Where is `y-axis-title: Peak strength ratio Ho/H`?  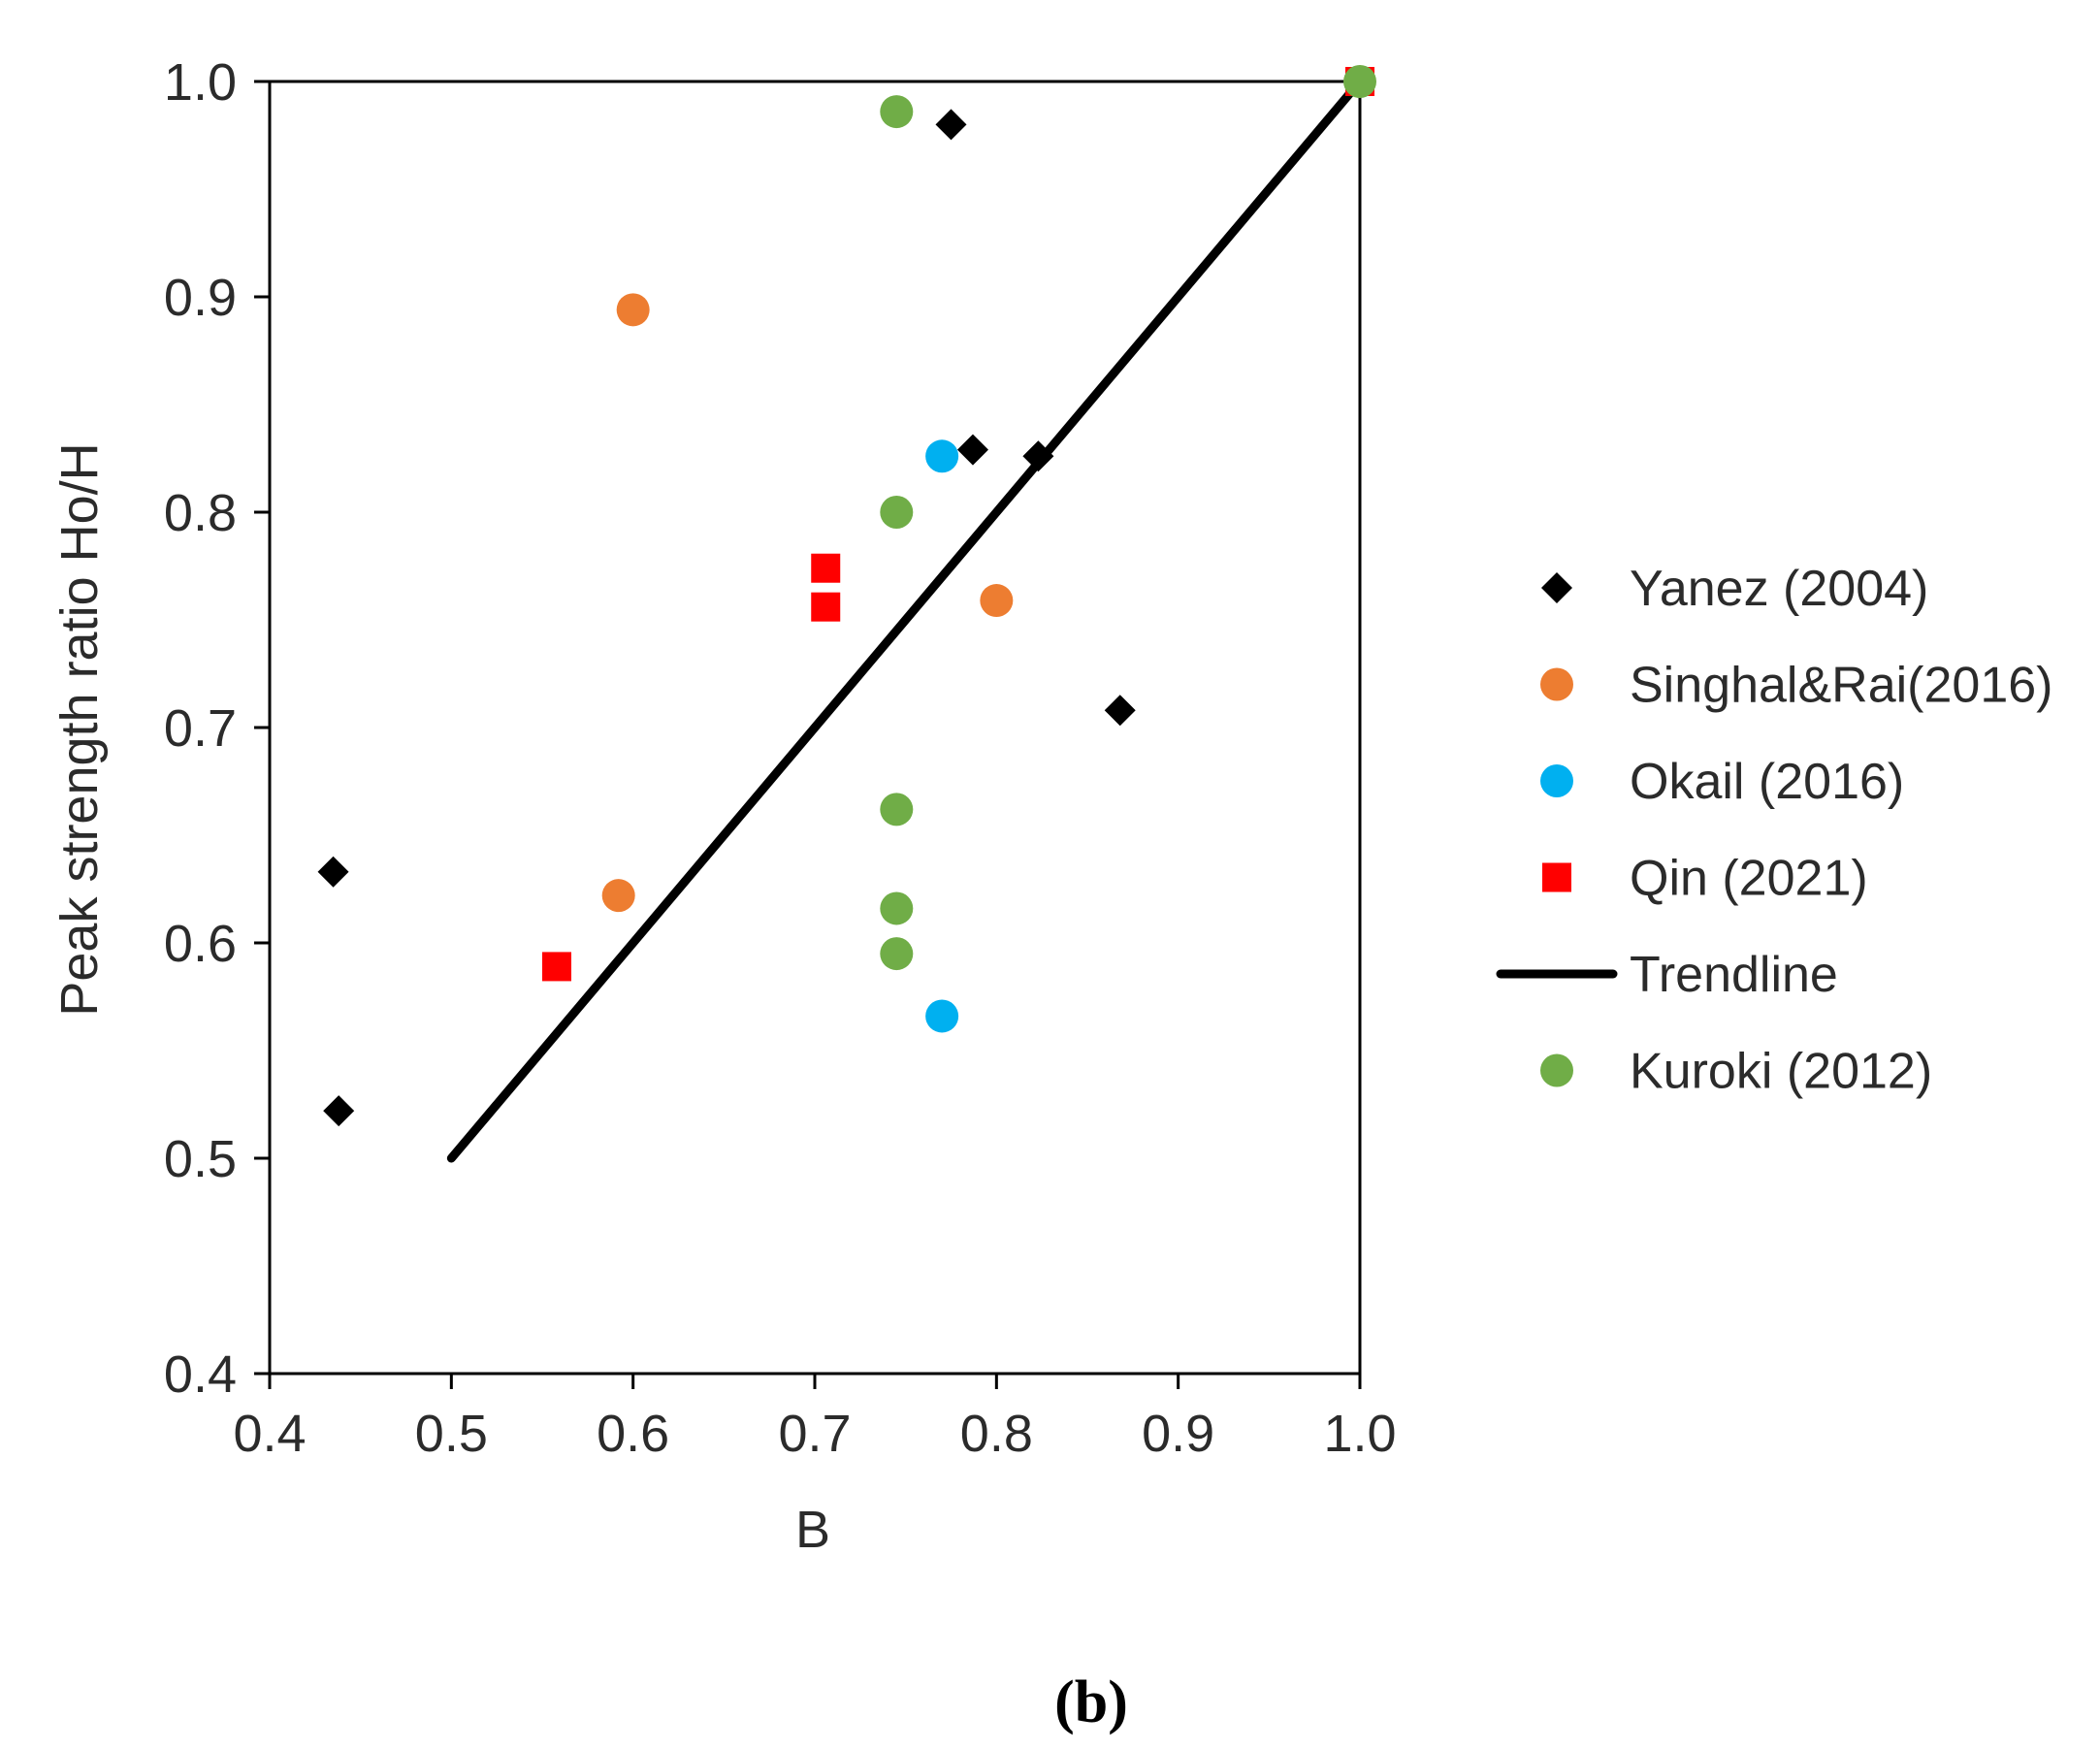 y-axis-title: Peak strength ratio Ho/H is located at coordinates (79, 729).